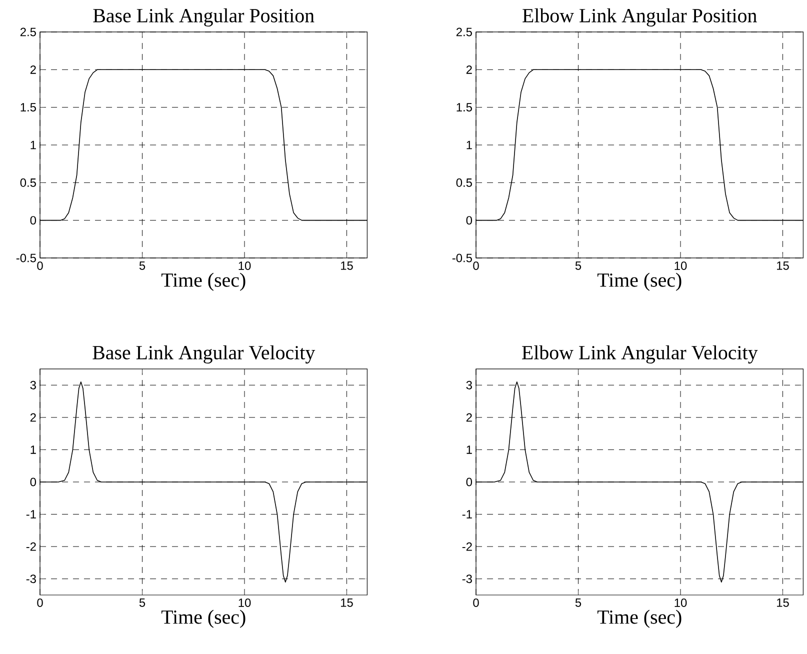 The width and height of the screenshot is (807, 654). Describe the element at coordinates (640, 354) in the screenshot. I see `chart-title: Elbow Link Angular Velocity` at that location.